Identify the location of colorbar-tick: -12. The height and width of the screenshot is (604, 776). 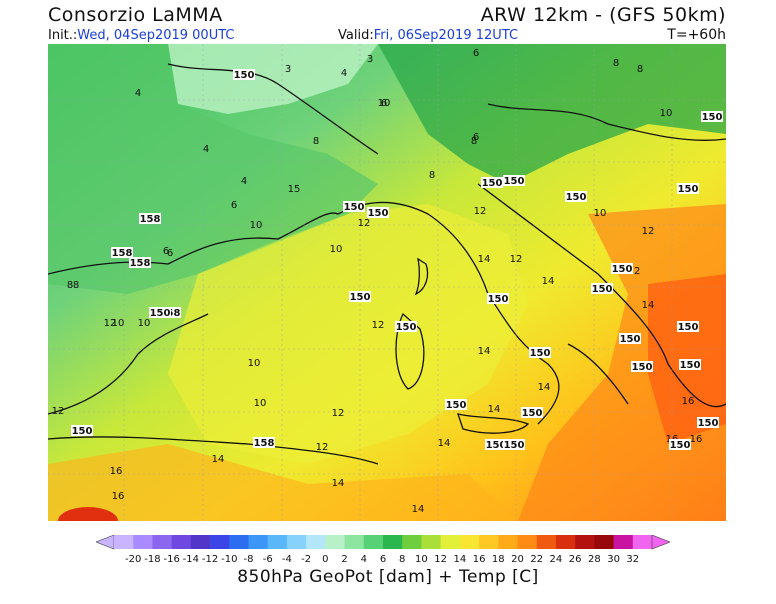
(210, 559).